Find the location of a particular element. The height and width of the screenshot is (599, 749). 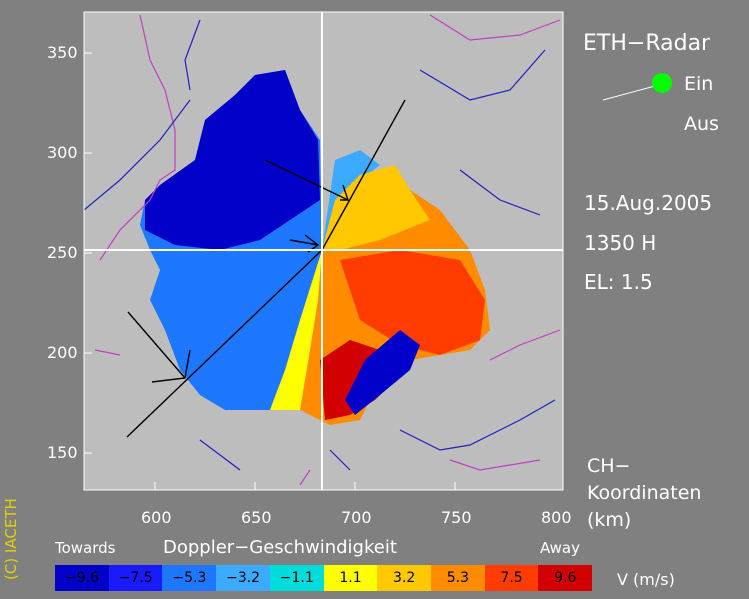

toggle-indicator-line is located at coordinates (629, 93).